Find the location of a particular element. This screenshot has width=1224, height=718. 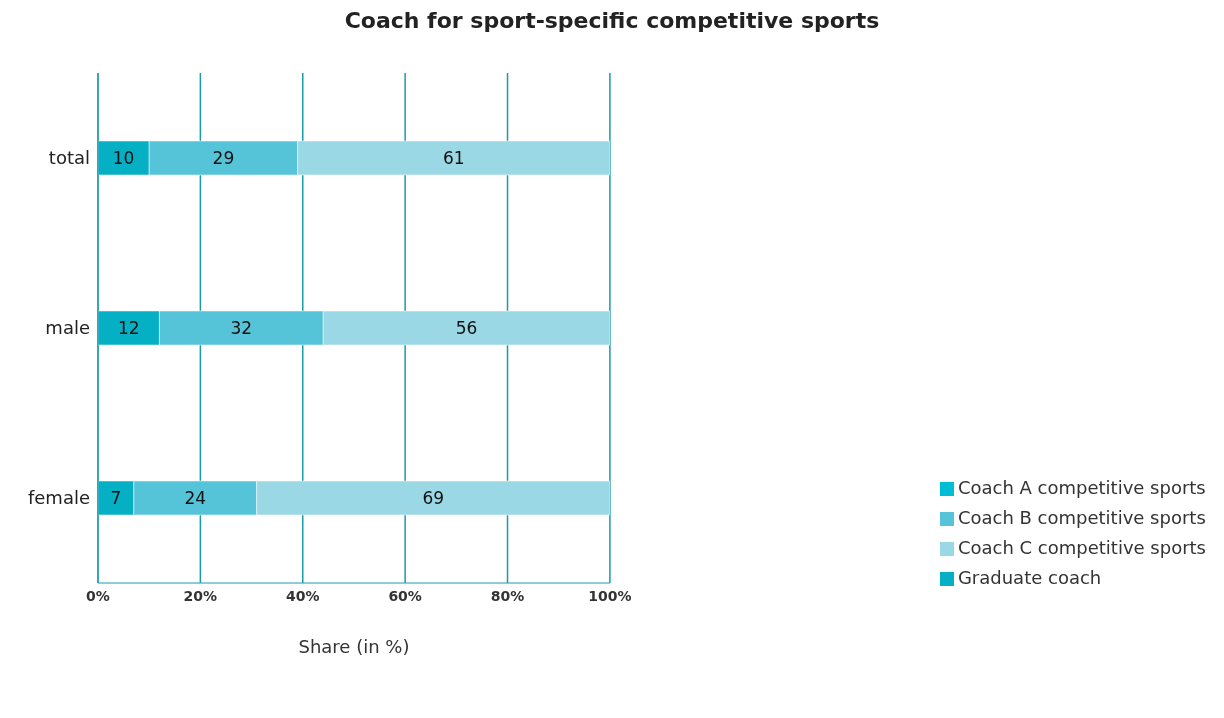

data-label: 56 is located at coordinates (466, 328).